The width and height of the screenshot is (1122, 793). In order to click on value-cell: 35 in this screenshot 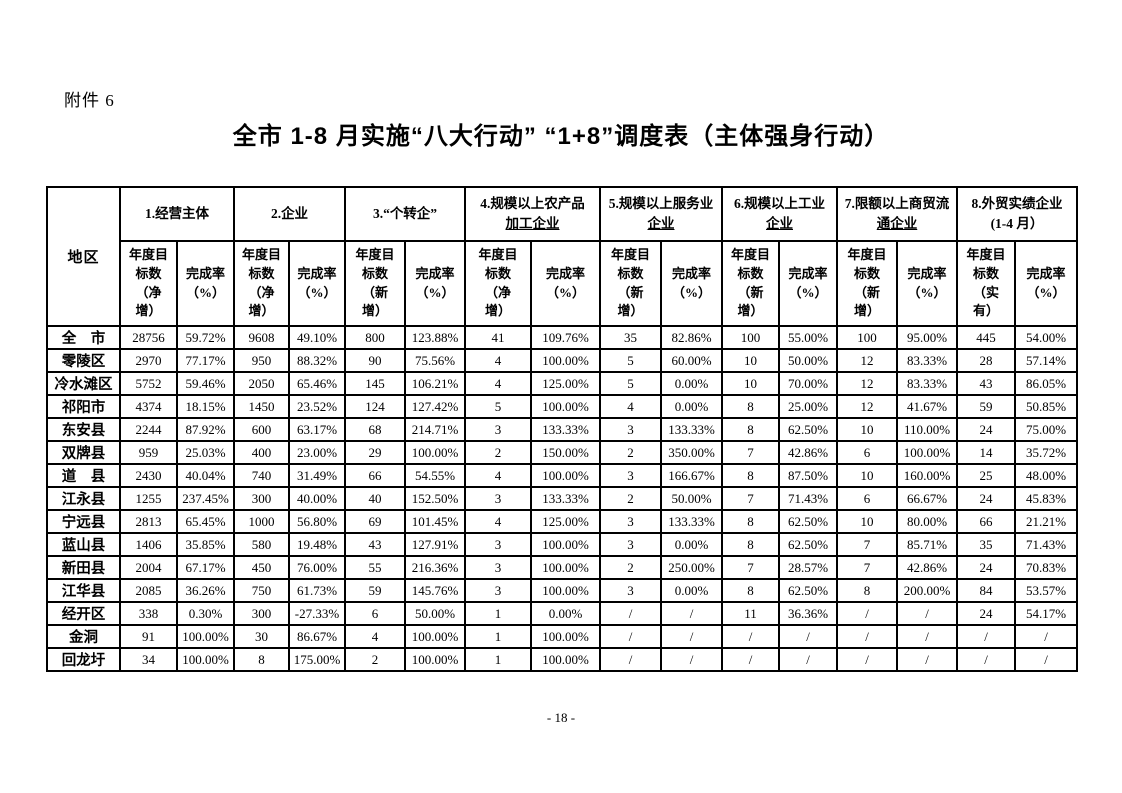, I will do `click(986, 544)`.